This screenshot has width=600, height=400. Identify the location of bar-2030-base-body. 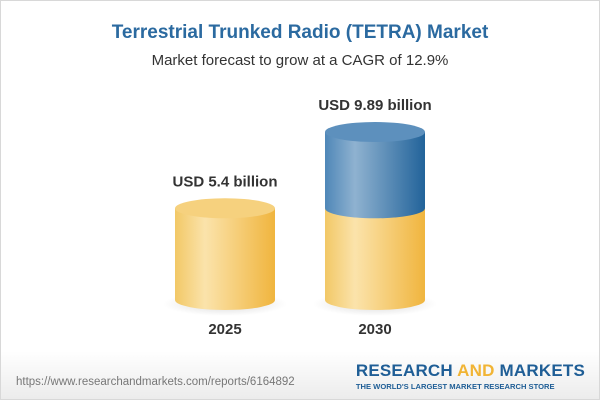
(375, 259).